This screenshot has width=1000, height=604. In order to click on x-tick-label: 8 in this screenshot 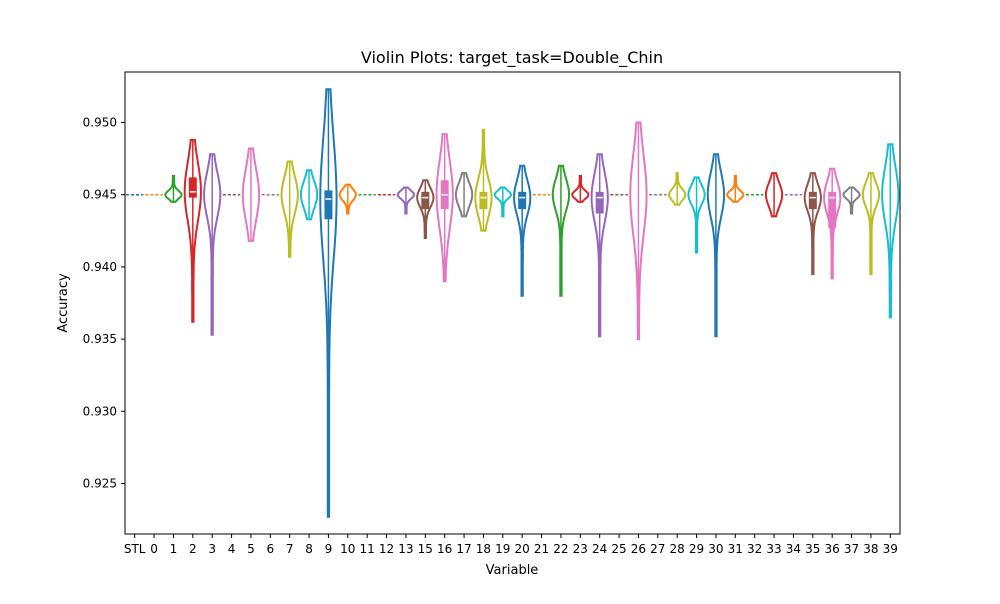, I will do `click(309, 549)`.